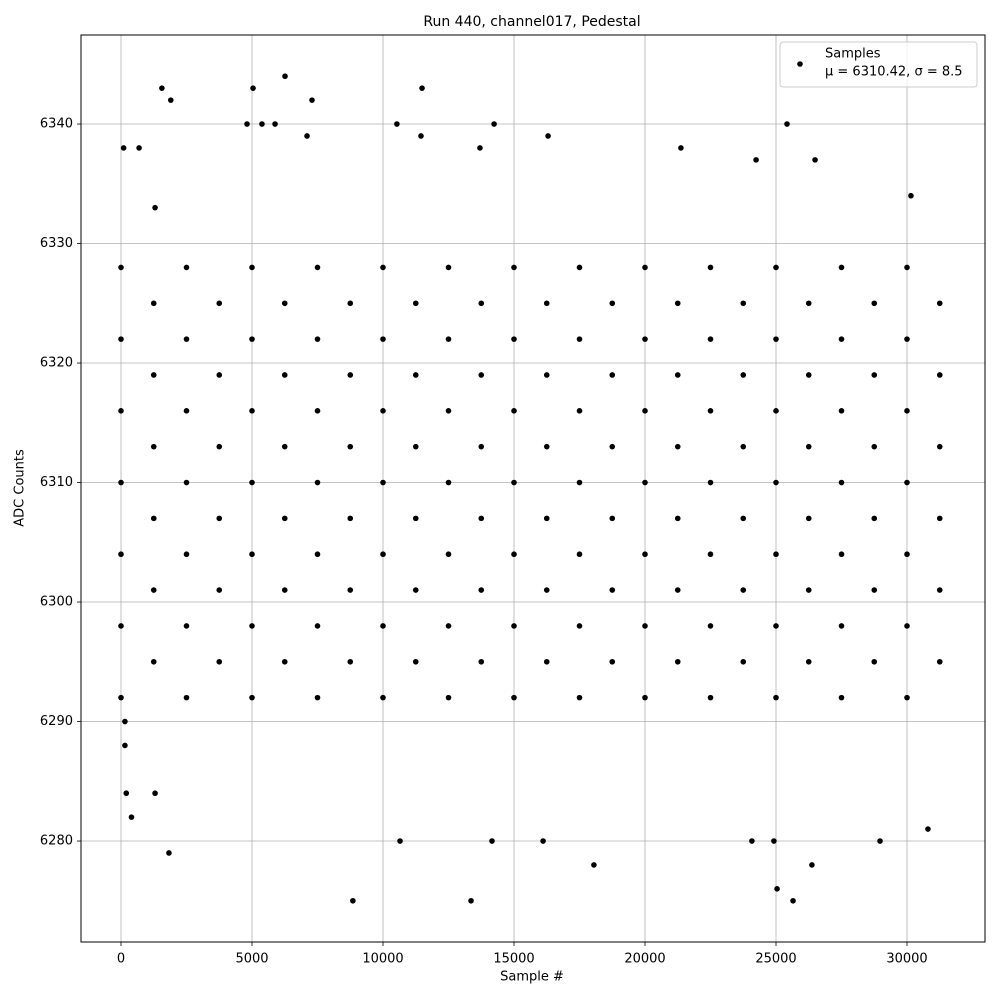  What do you see at coordinates (775, 959) in the screenshot?
I see `x-tick-label: 25000` at bounding box center [775, 959].